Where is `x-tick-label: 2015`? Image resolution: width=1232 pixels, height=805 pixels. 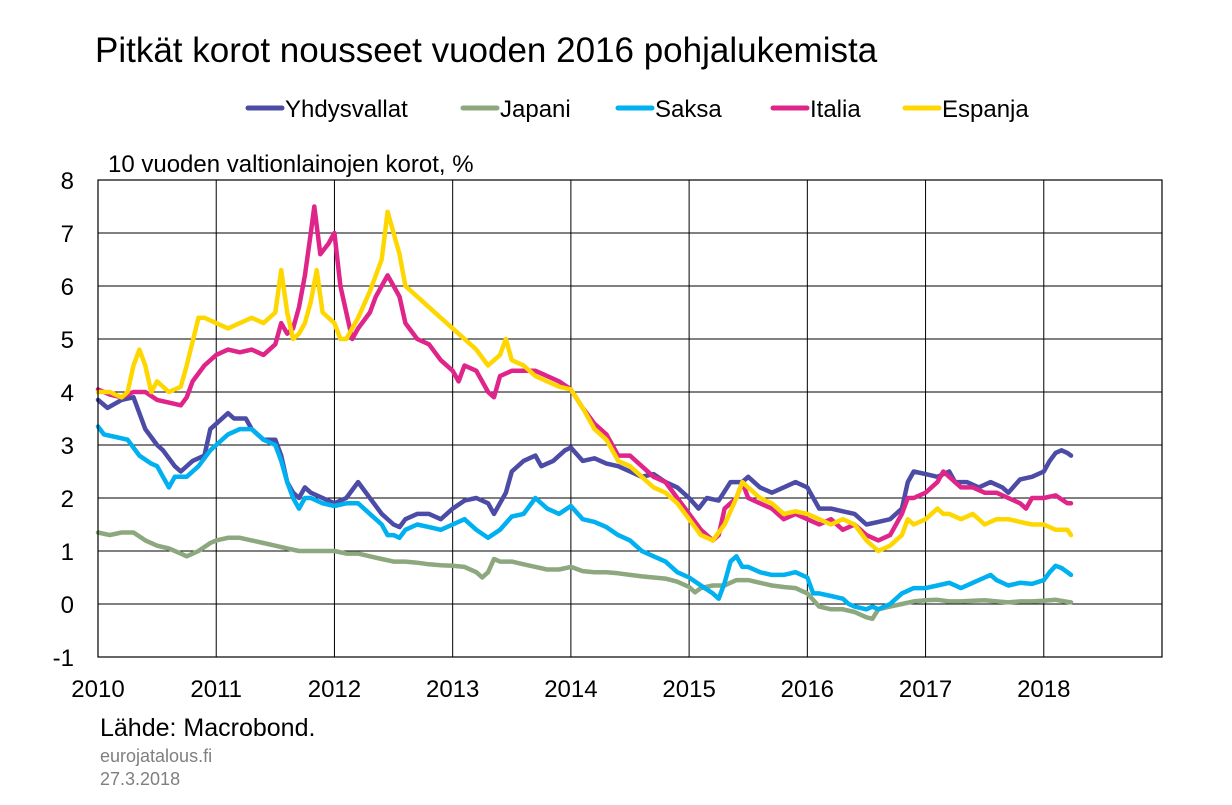
x-tick-label: 2015 is located at coordinates (688, 689).